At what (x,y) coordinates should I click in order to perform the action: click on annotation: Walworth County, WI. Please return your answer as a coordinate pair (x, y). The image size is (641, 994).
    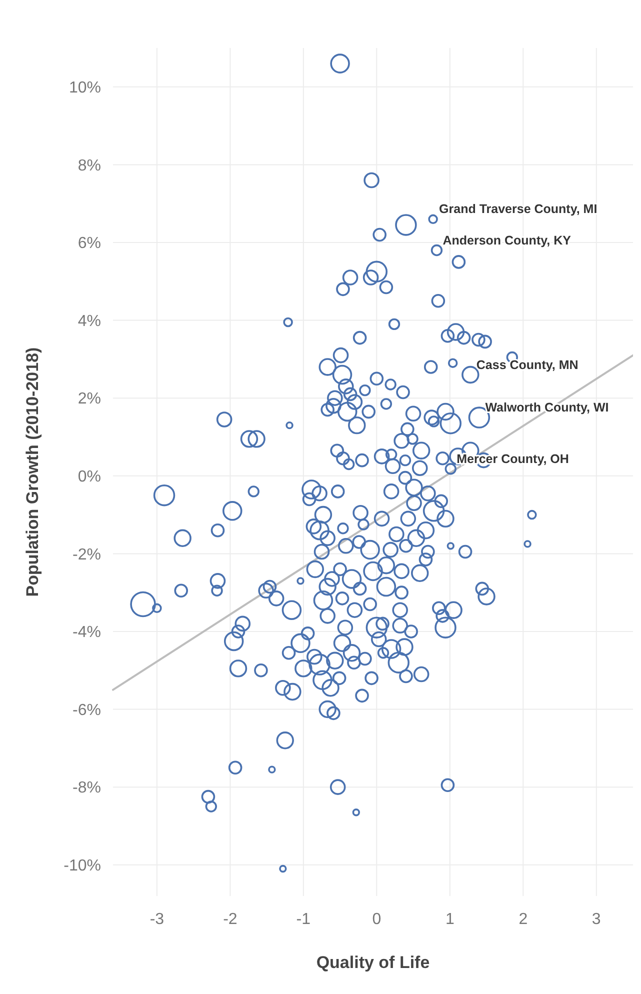
    Looking at the image, I should click on (547, 407).